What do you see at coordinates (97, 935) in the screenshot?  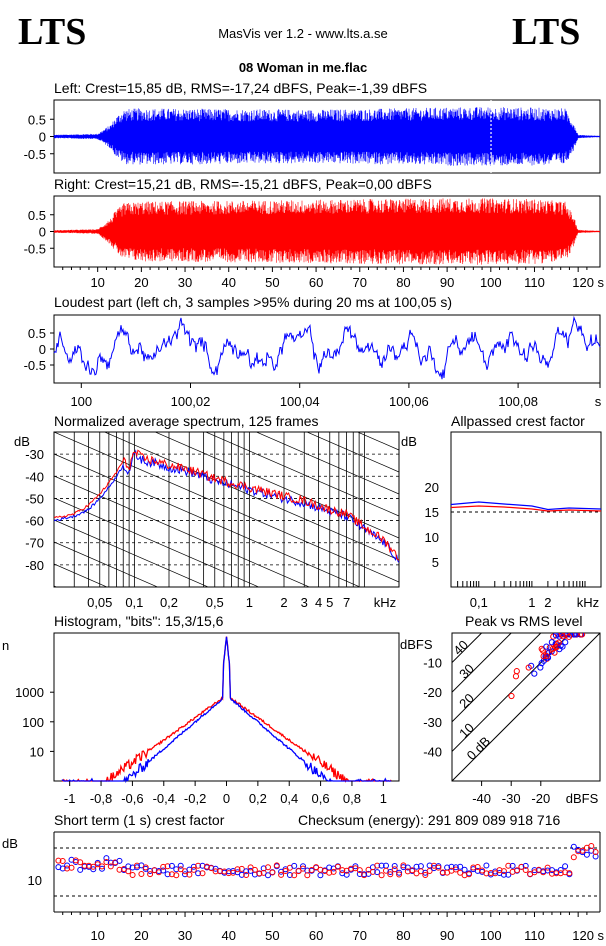 I see `short-crest-xtick-label: 10` at bounding box center [97, 935].